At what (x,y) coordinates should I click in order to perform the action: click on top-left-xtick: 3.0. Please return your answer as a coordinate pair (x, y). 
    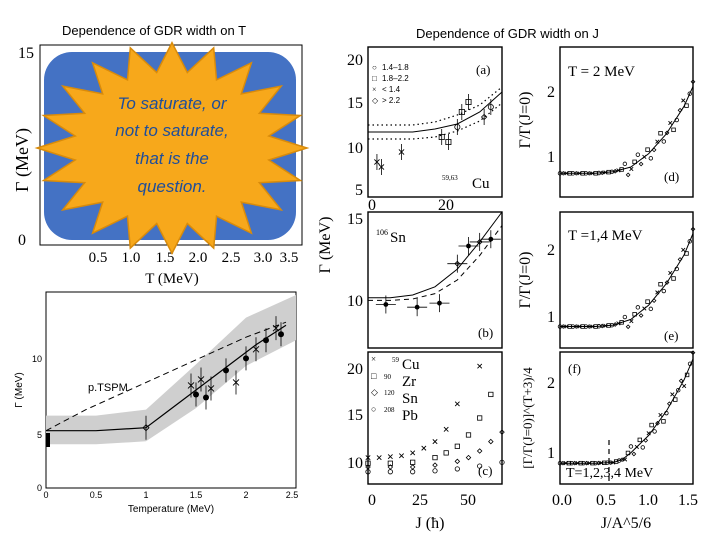
    Looking at the image, I should click on (263, 258).